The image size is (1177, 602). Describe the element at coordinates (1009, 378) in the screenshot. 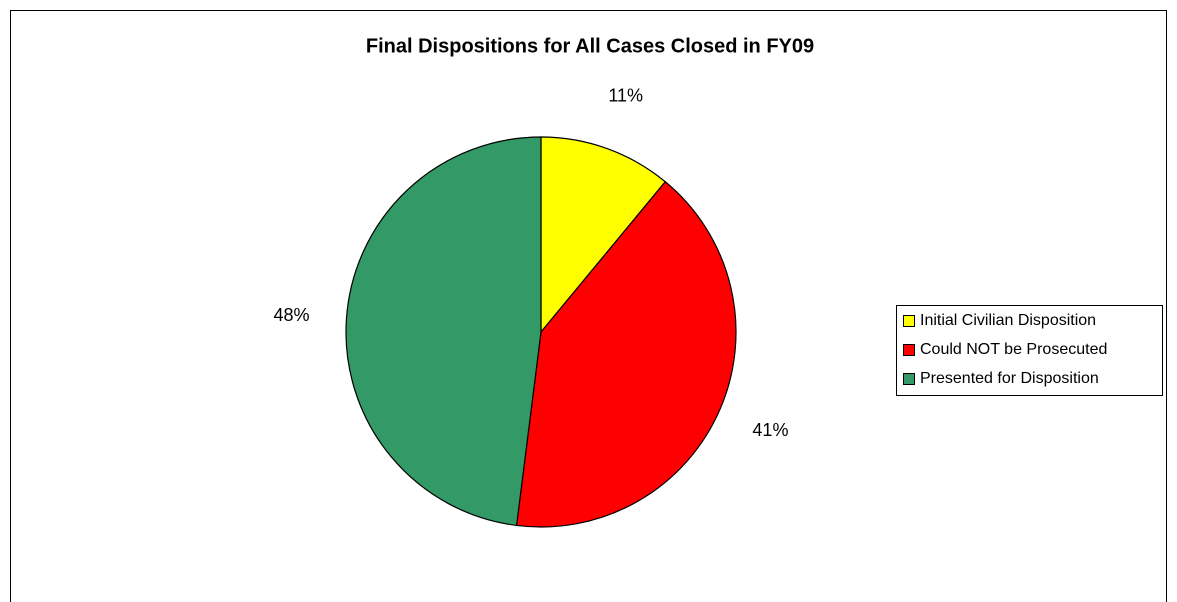

I see `legend-label: Presented for Disposition` at that location.